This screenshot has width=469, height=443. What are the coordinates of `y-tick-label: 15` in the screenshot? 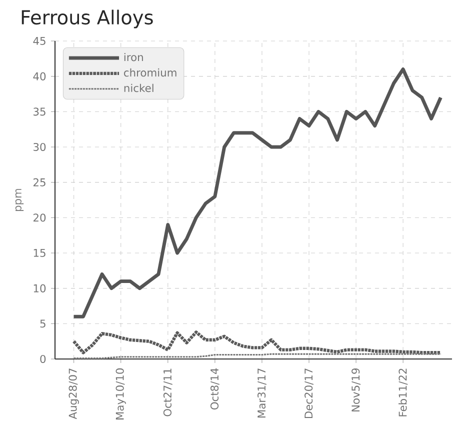 It's located at (40, 253).